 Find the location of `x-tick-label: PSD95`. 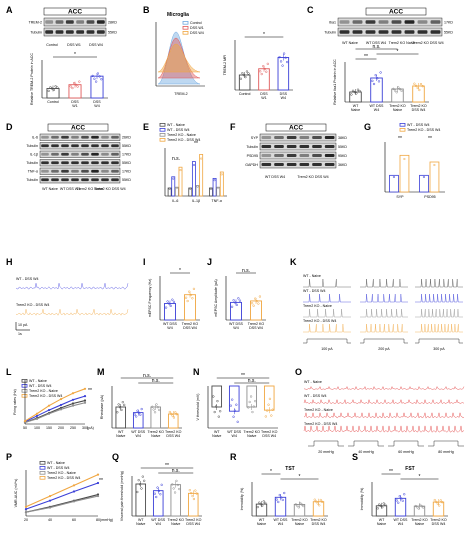

x-tick-label: PSD95 is located at coordinates (429, 197).